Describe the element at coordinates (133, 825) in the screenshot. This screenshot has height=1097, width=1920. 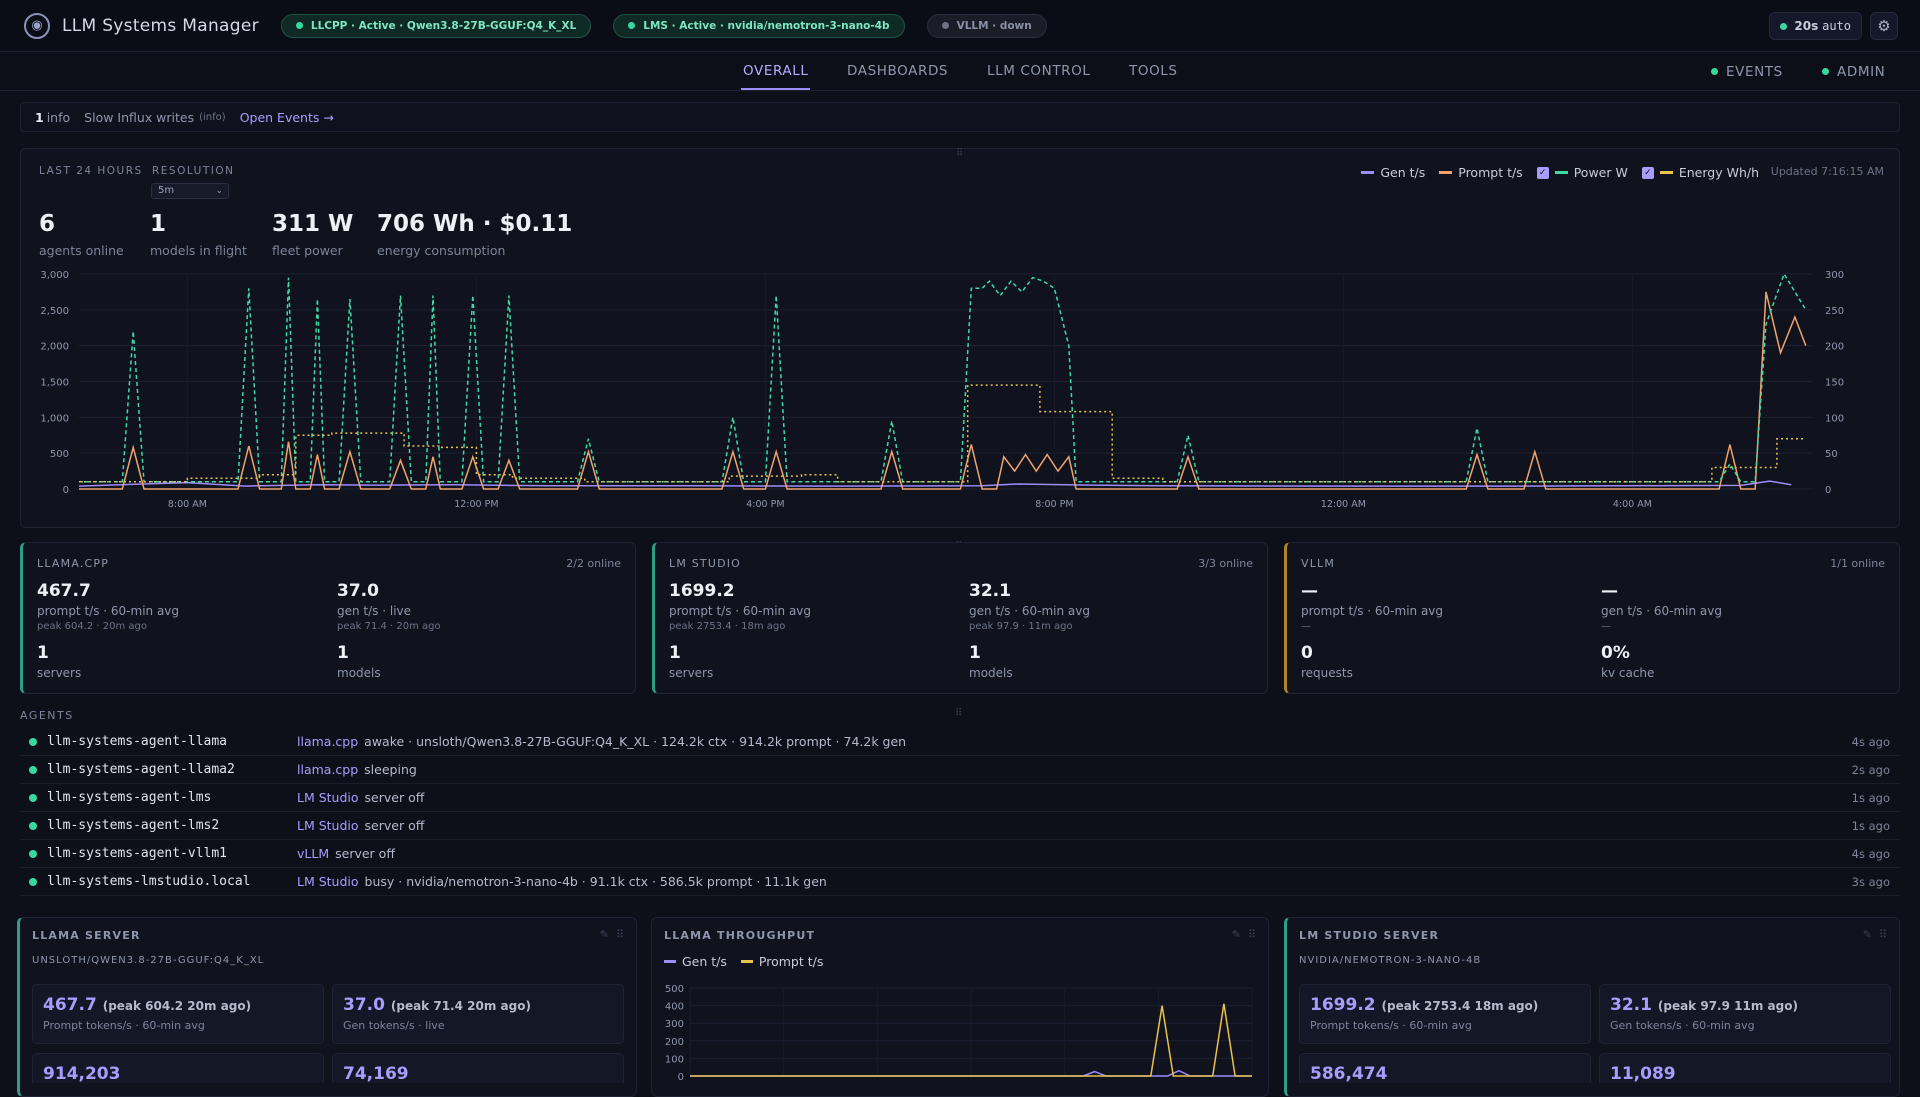
I see `agent-name: llm-systems-agent-lms2` at that location.